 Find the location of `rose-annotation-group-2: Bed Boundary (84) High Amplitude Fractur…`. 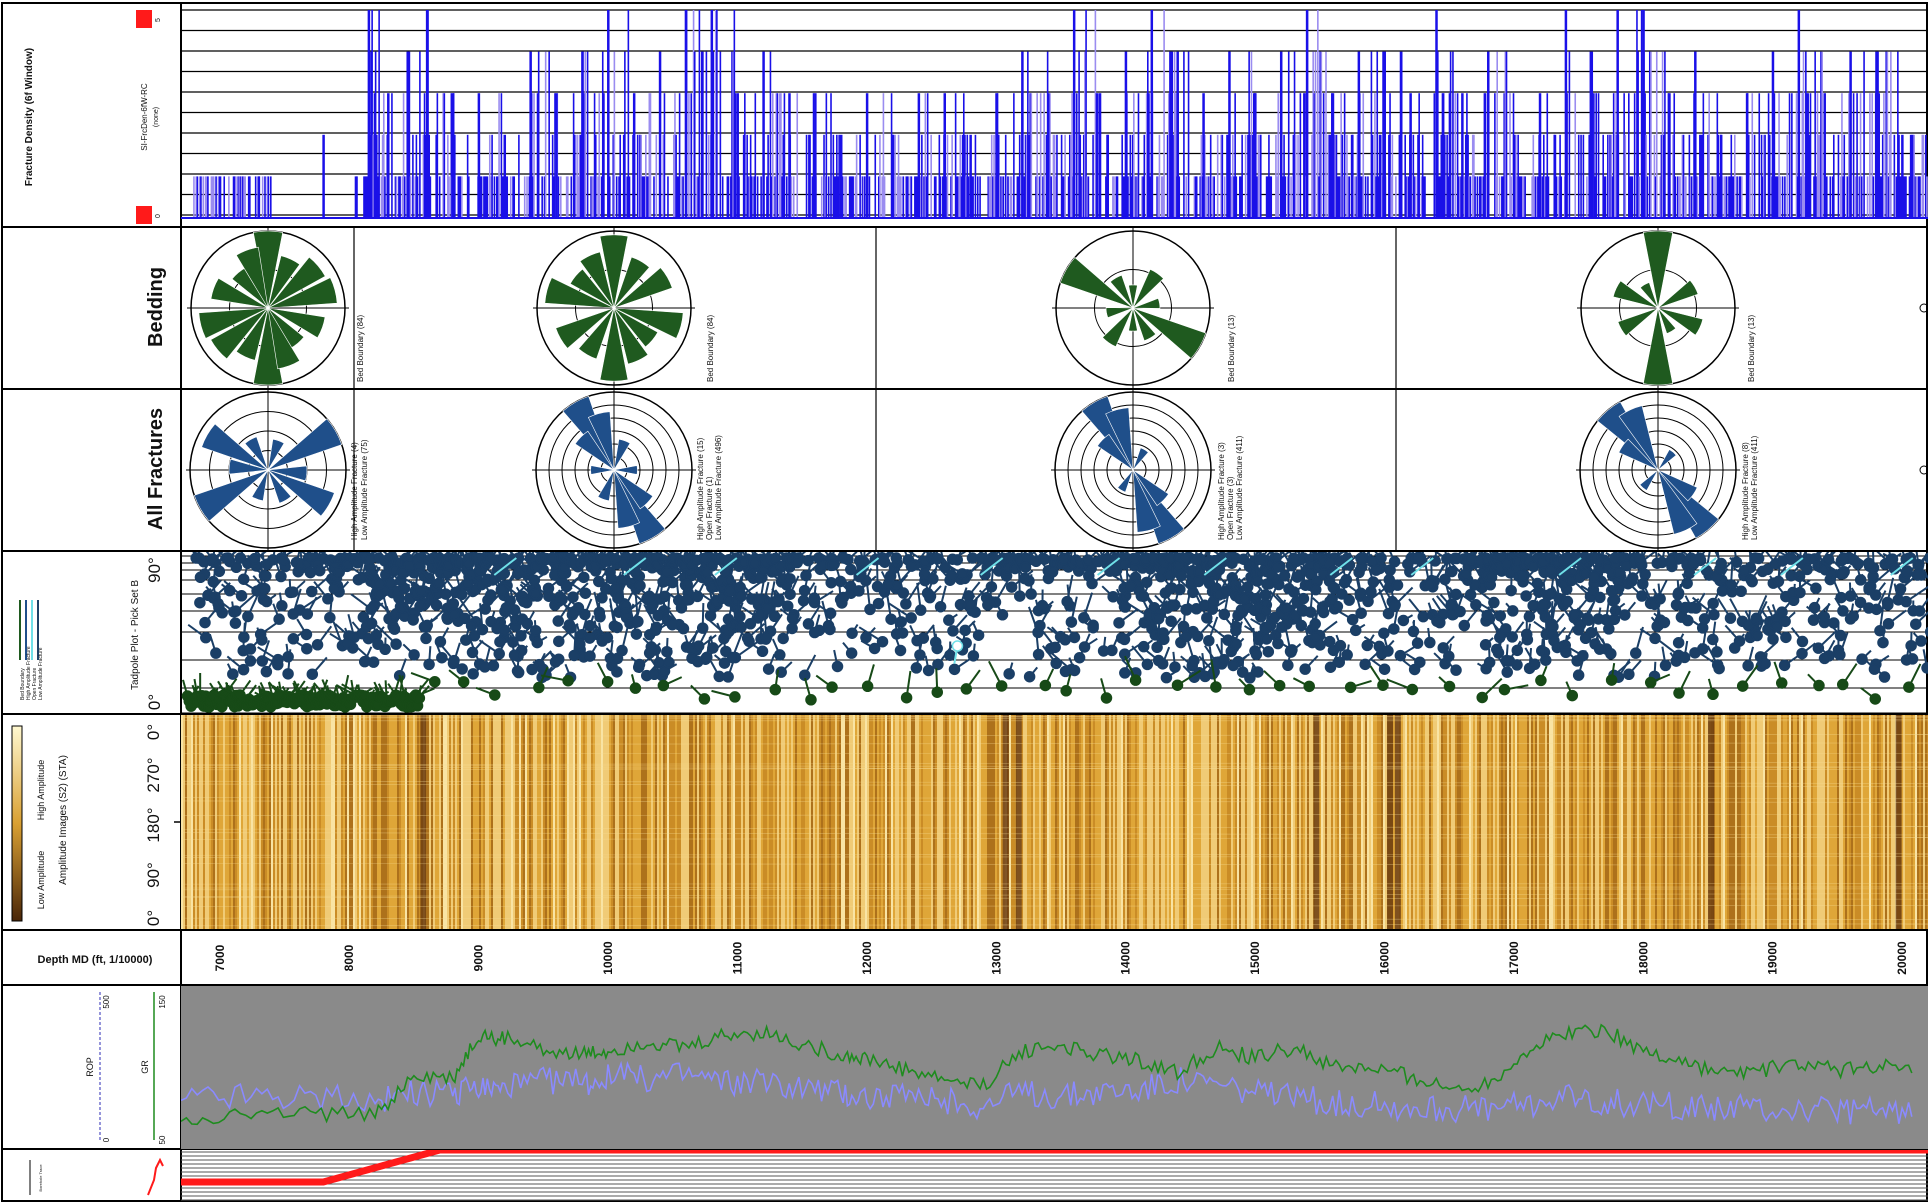

rose-annotation-group-2: Bed Boundary (84) High Amplitude Fractur… is located at coordinates (709, 427).